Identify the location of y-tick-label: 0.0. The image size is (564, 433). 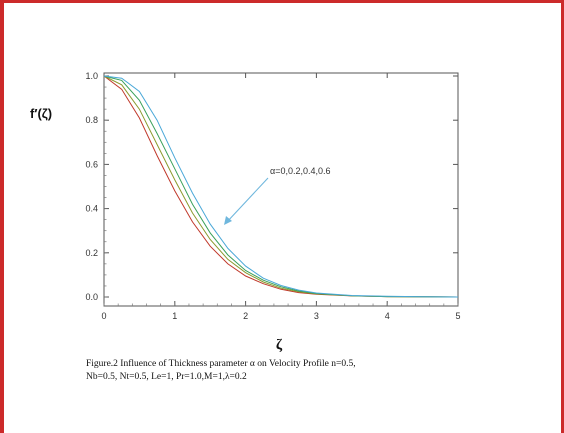
(91, 297).